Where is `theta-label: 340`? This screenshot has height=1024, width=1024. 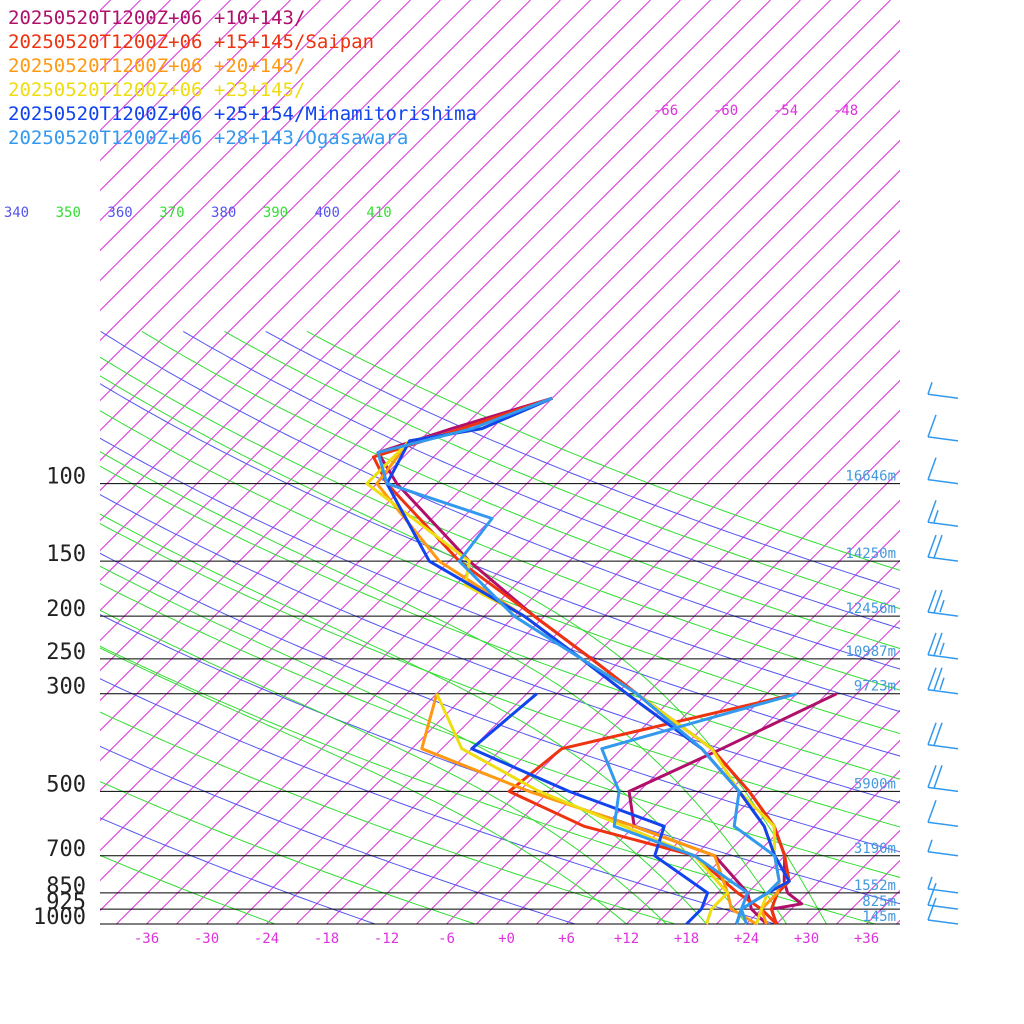
theta-label: 340 is located at coordinates (16, 213).